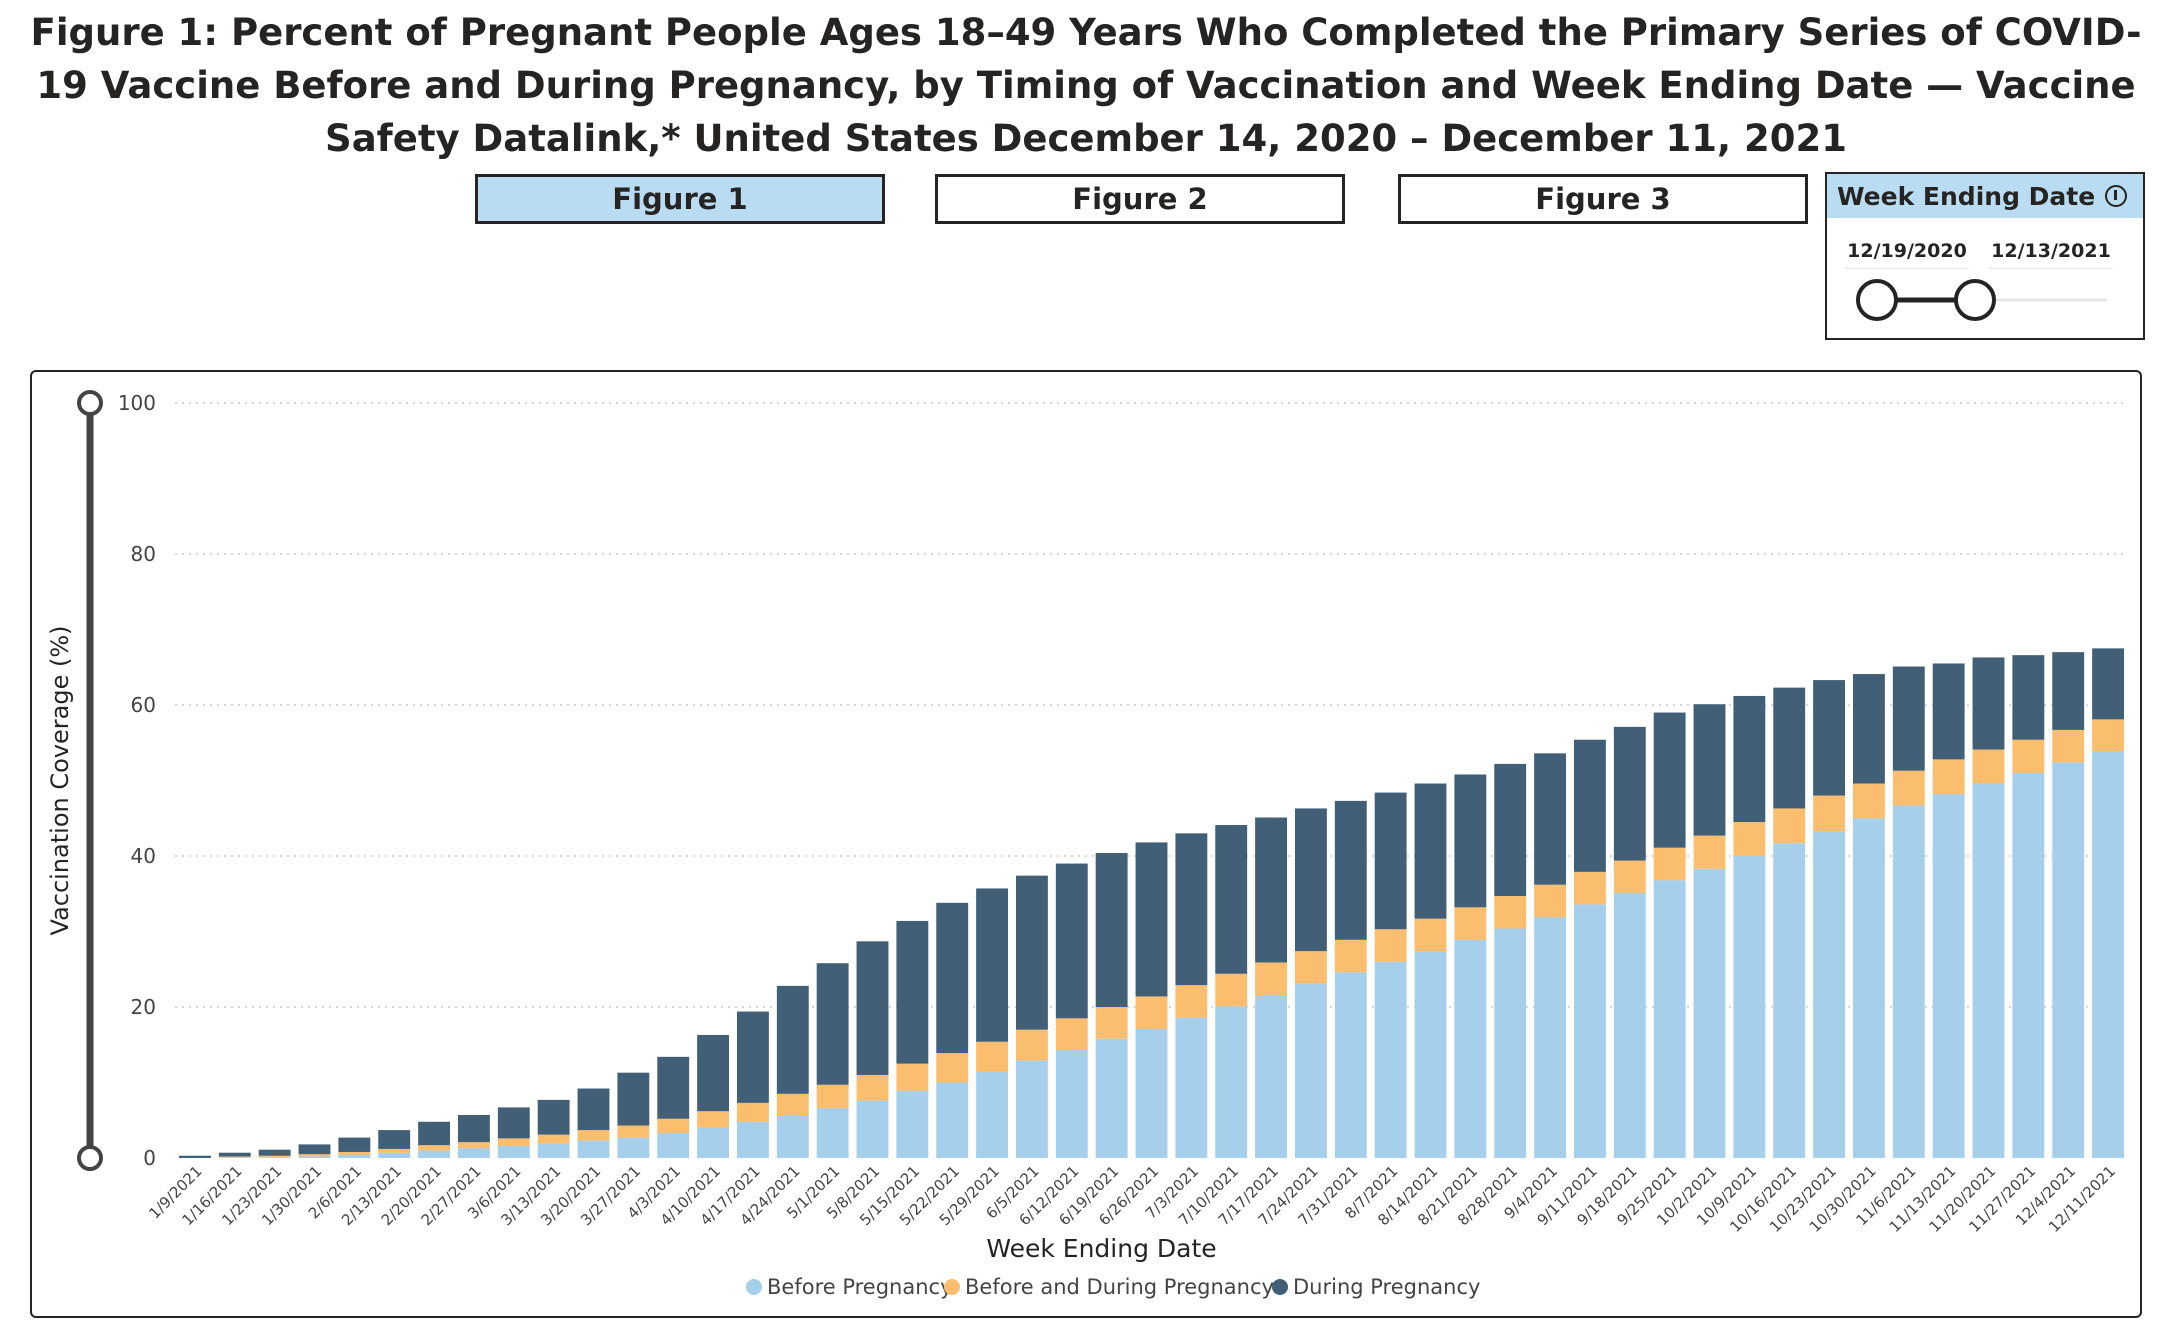 The height and width of the screenshot is (1328, 2172). I want to click on tab-figure-3: Figure 3, so click(1603, 199).